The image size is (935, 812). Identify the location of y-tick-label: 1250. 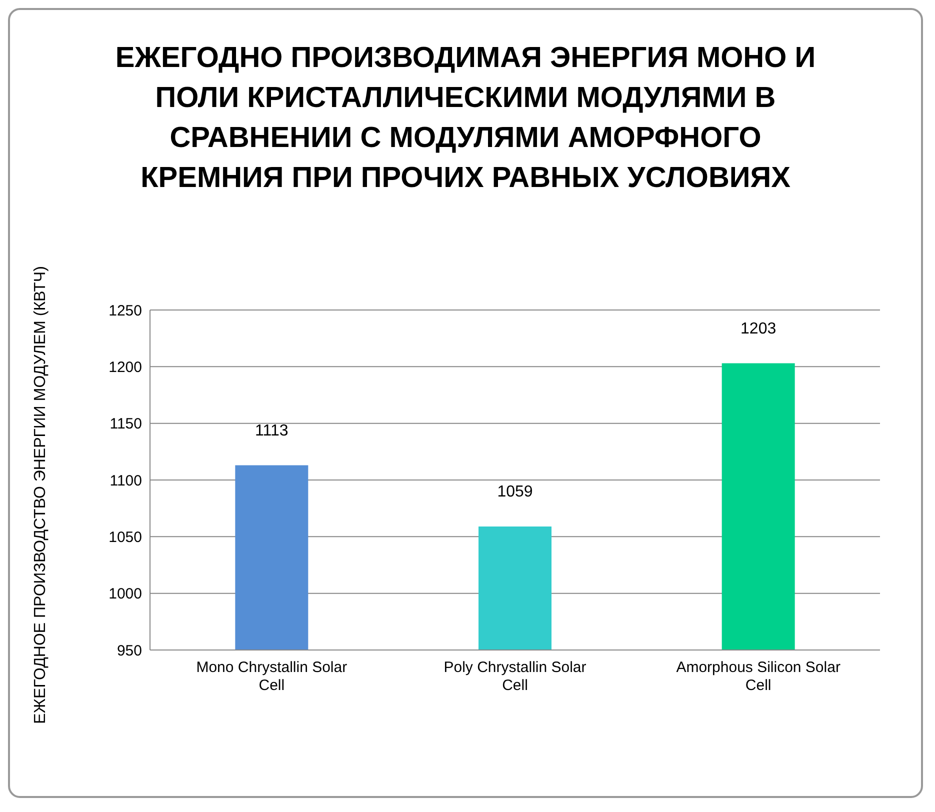
(125, 311).